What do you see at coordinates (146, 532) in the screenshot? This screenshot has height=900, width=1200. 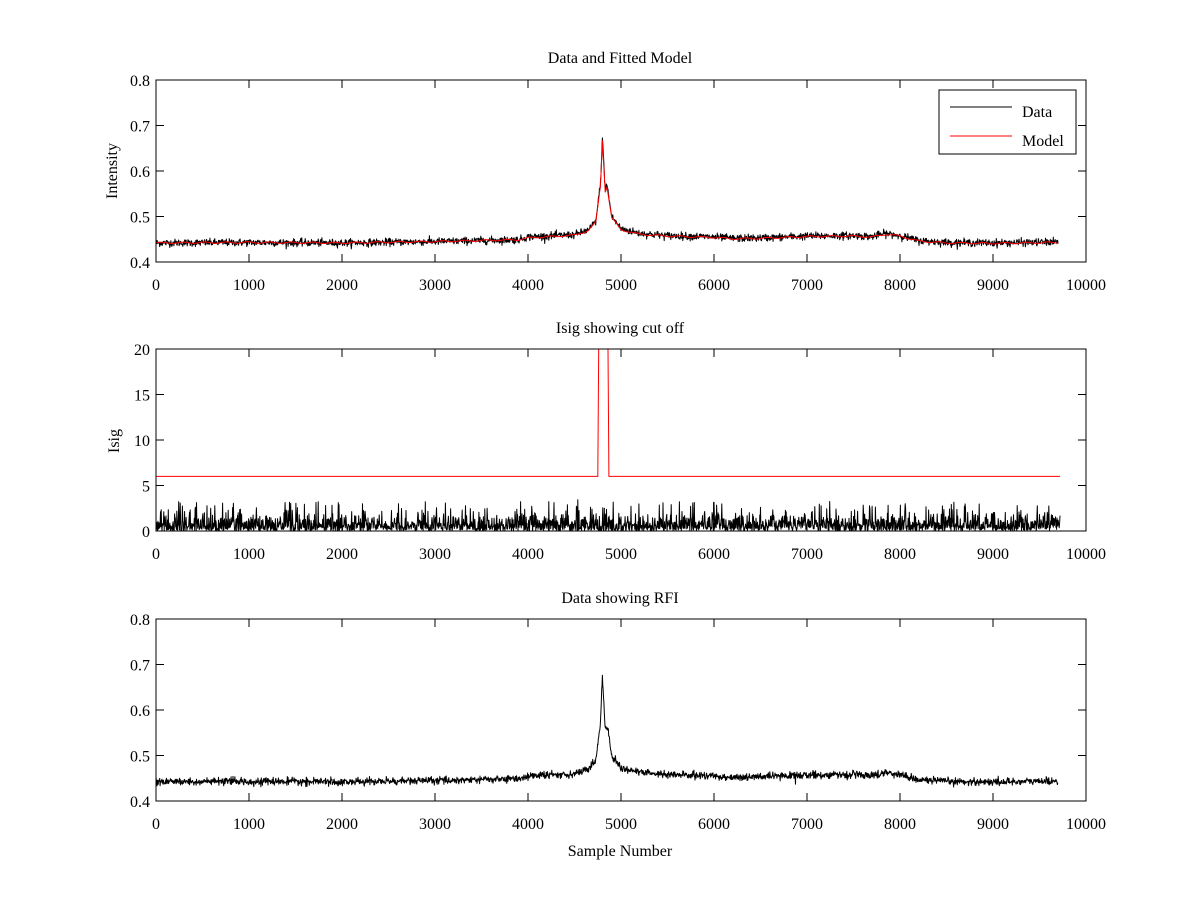 I see `y-tick-label: 0` at bounding box center [146, 532].